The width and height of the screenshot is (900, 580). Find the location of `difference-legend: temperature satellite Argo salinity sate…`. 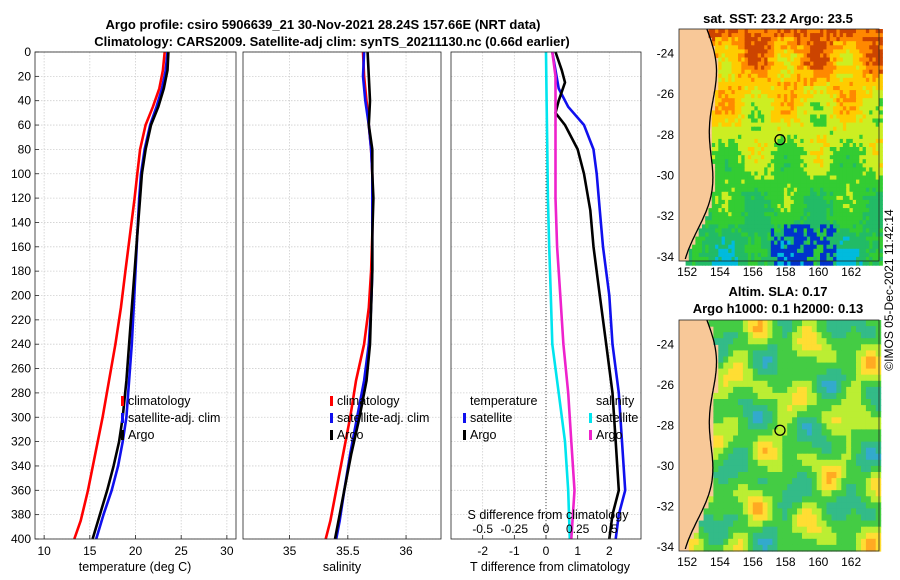

difference-legend: temperature satellite Argo salinity sate… is located at coordinates (550, 418).